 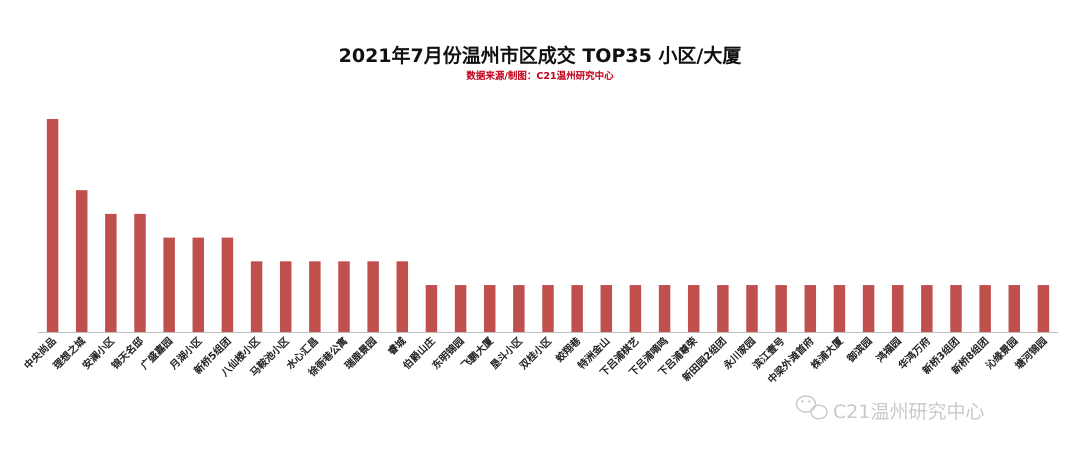 What do you see at coordinates (539, 76) in the screenshot?
I see `chart-subtitle: 数据来源/制图：C21温州研究中心` at bounding box center [539, 76].